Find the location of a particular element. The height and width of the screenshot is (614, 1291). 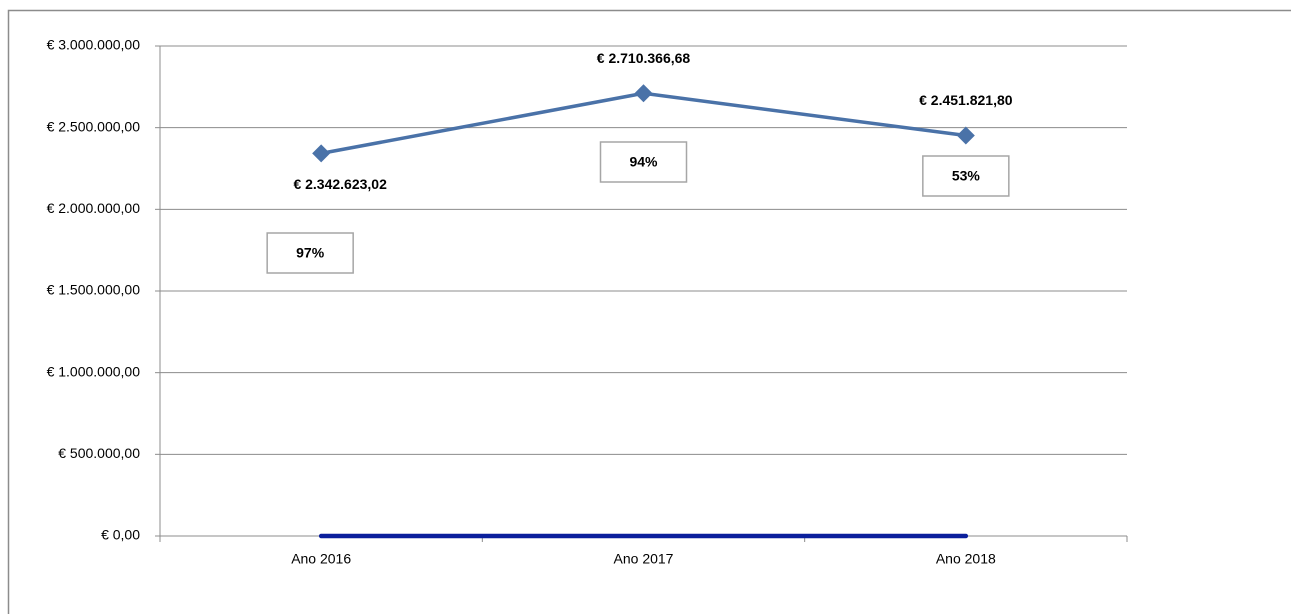

x-tick-label: Ano 2018 is located at coordinates (966, 559).